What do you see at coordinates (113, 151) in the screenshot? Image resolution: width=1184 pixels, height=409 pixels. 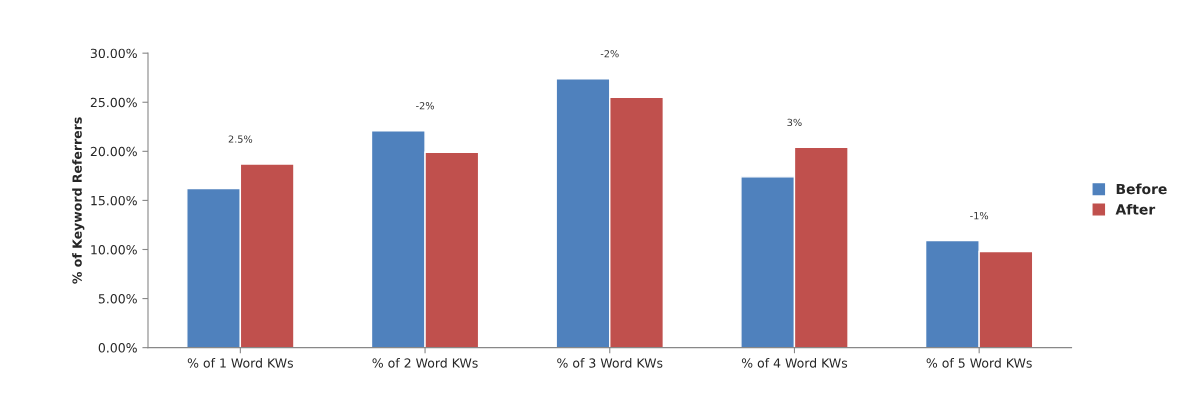 I see `y-tick-label: 20.00%` at bounding box center [113, 151].